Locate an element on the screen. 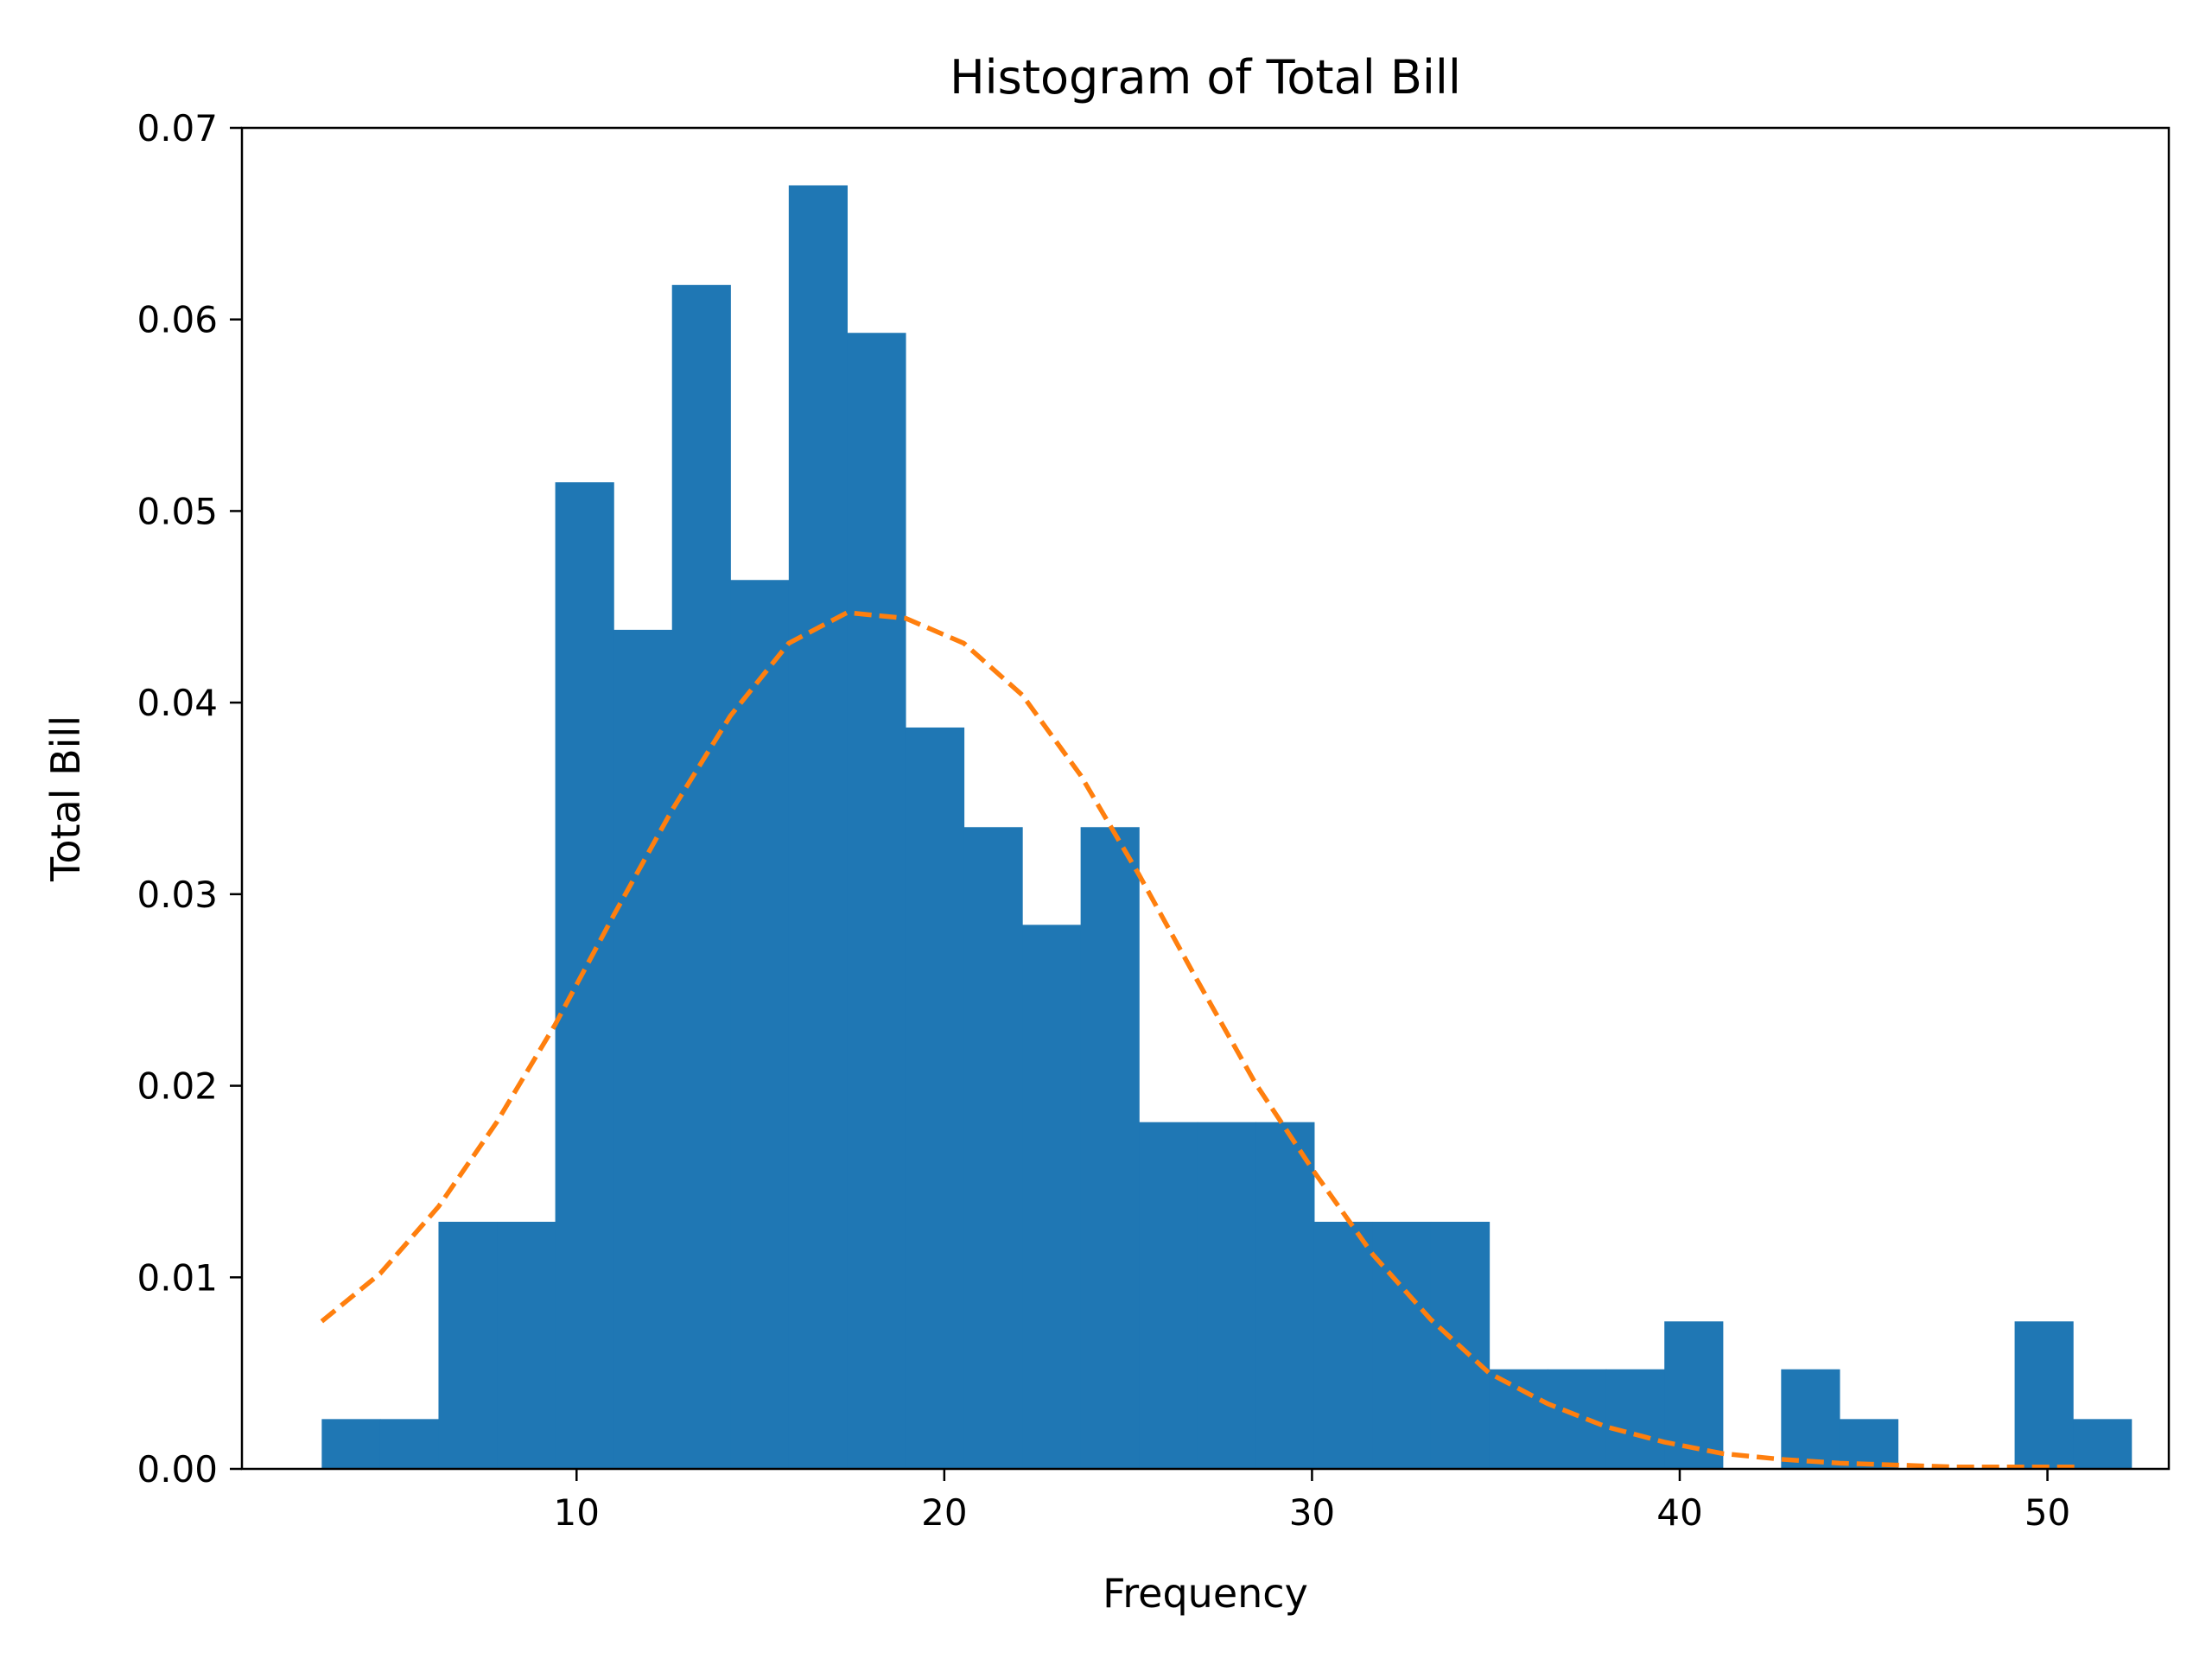 This screenshot has height=1659, width=2212. x-tick-label: 30 is located at coordinates (1312, 1512).